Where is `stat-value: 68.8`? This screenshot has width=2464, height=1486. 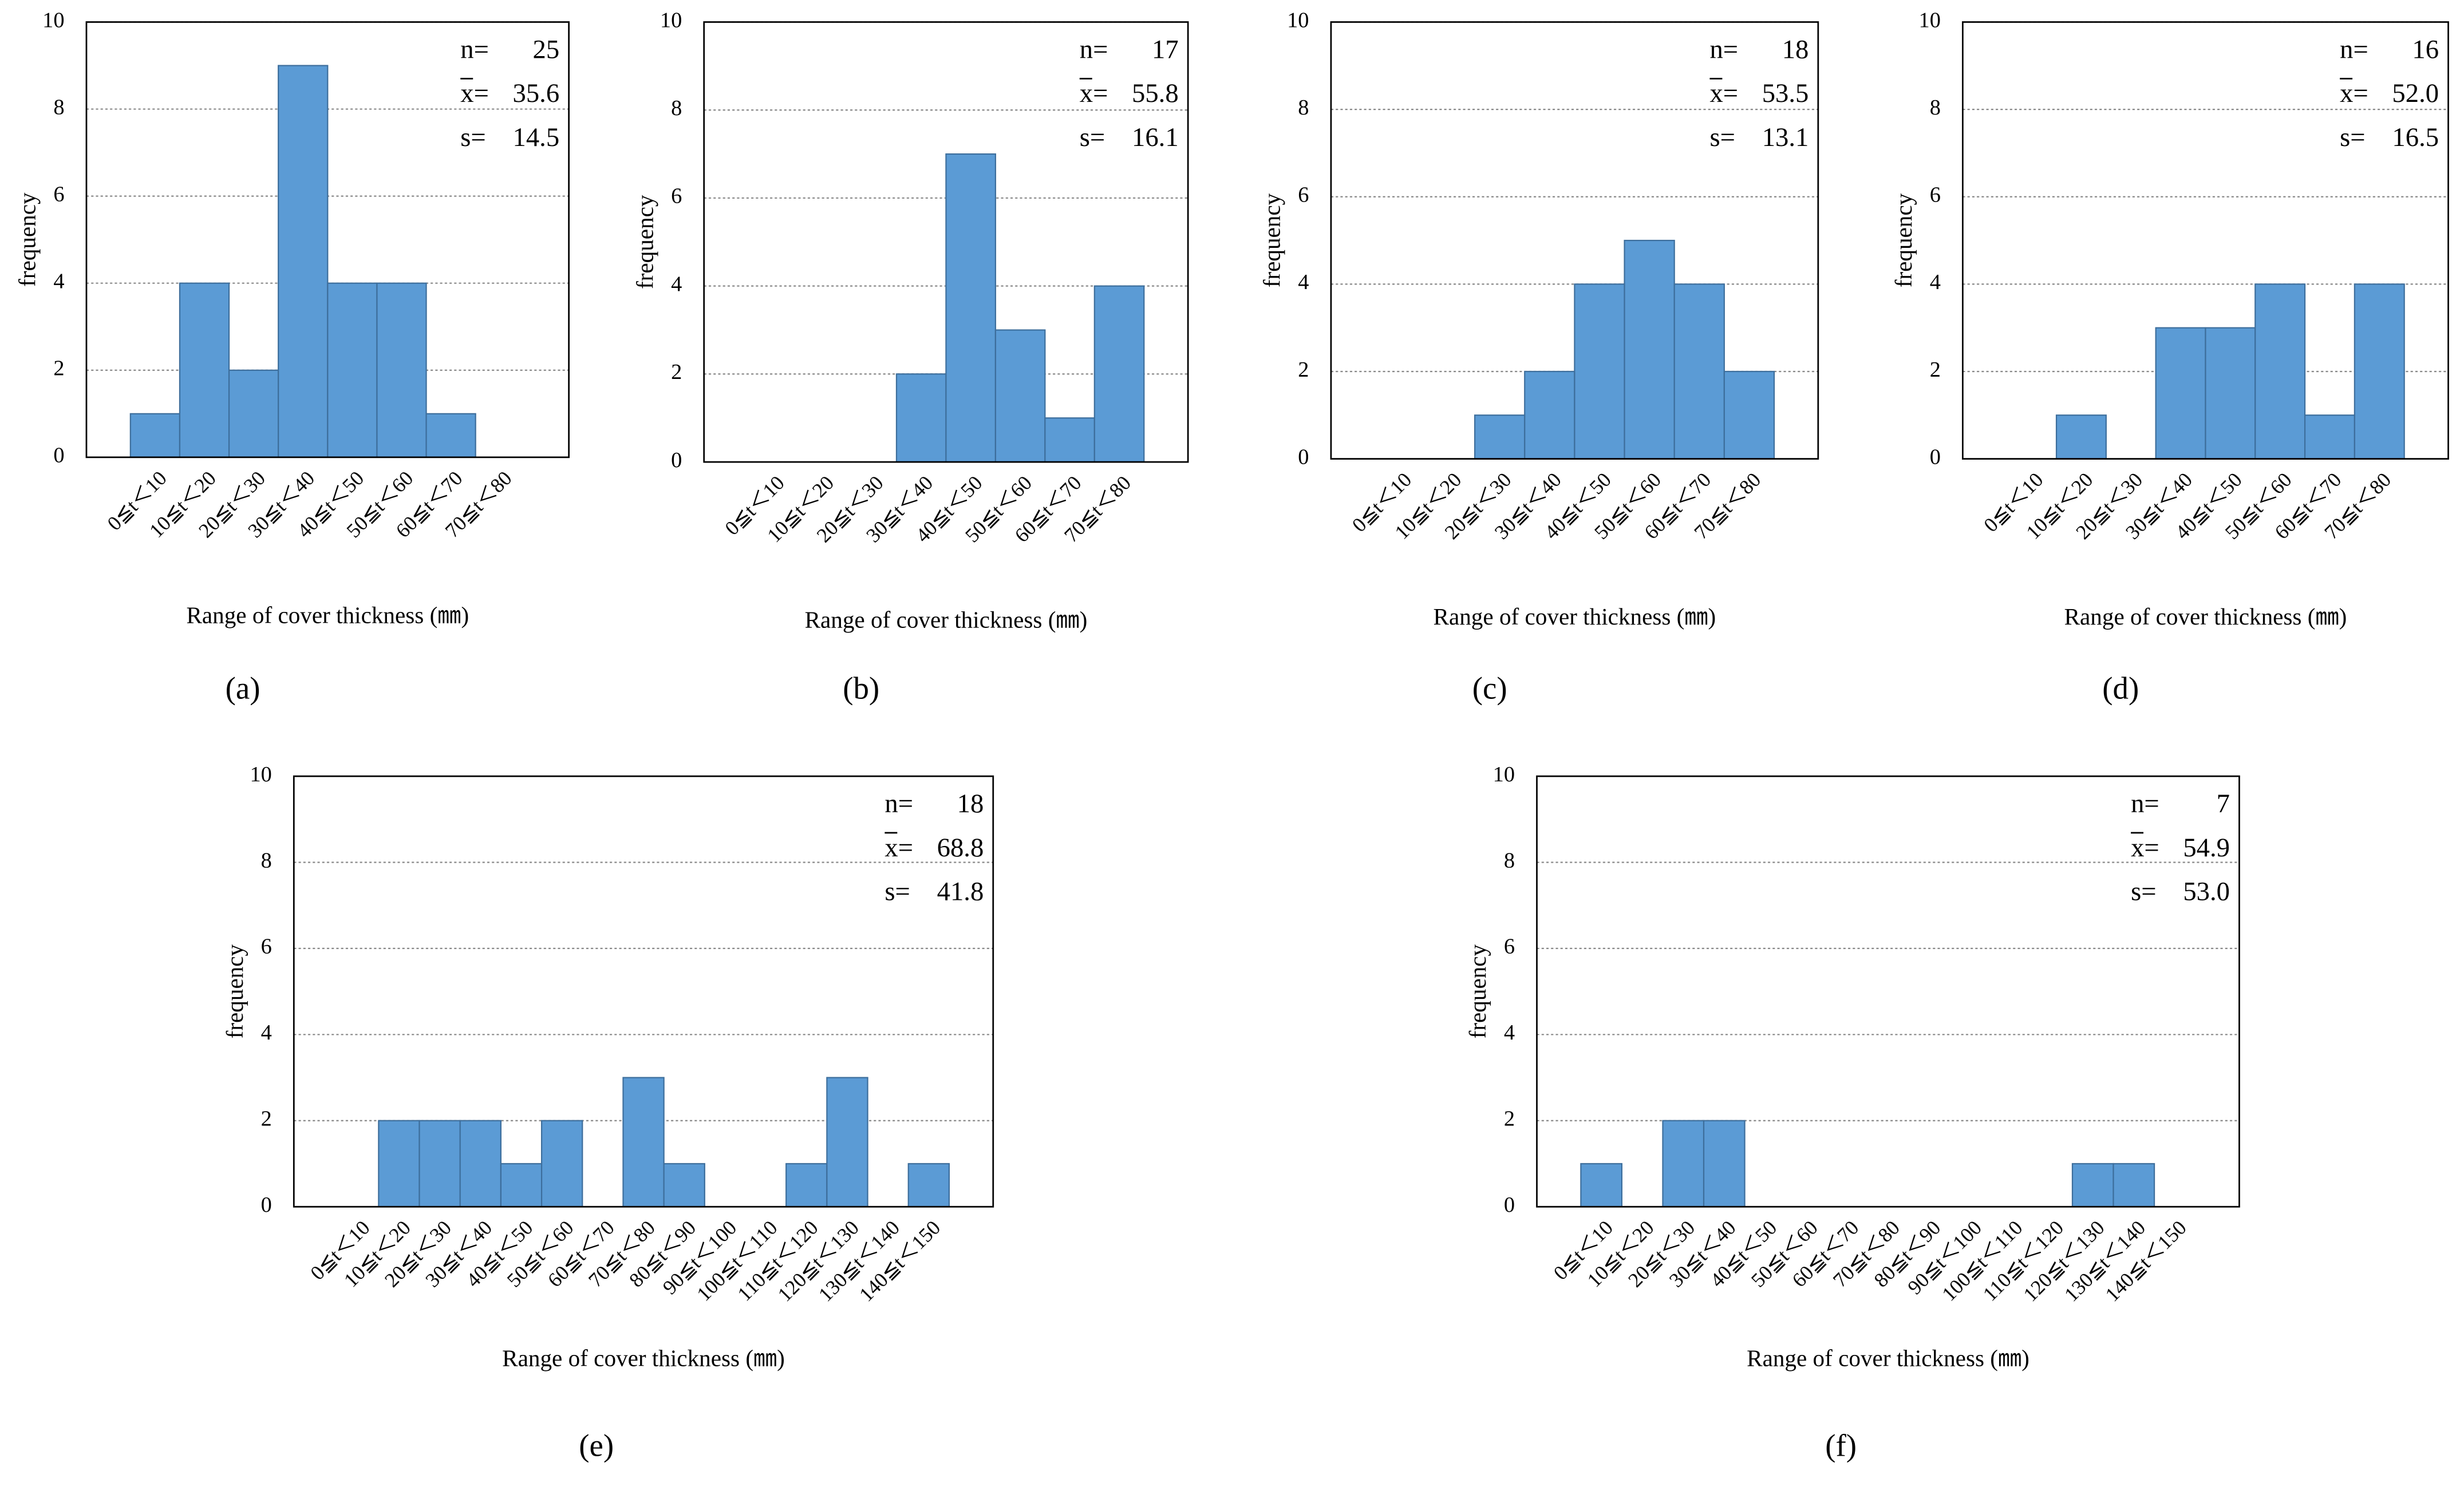 stat-value: 68.8 is located at coordinates (960, 848).